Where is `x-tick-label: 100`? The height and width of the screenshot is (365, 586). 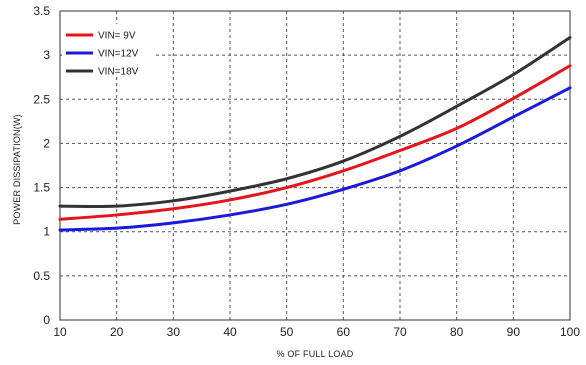 x-tick-label: 100 is located at coordinates (570, 332).